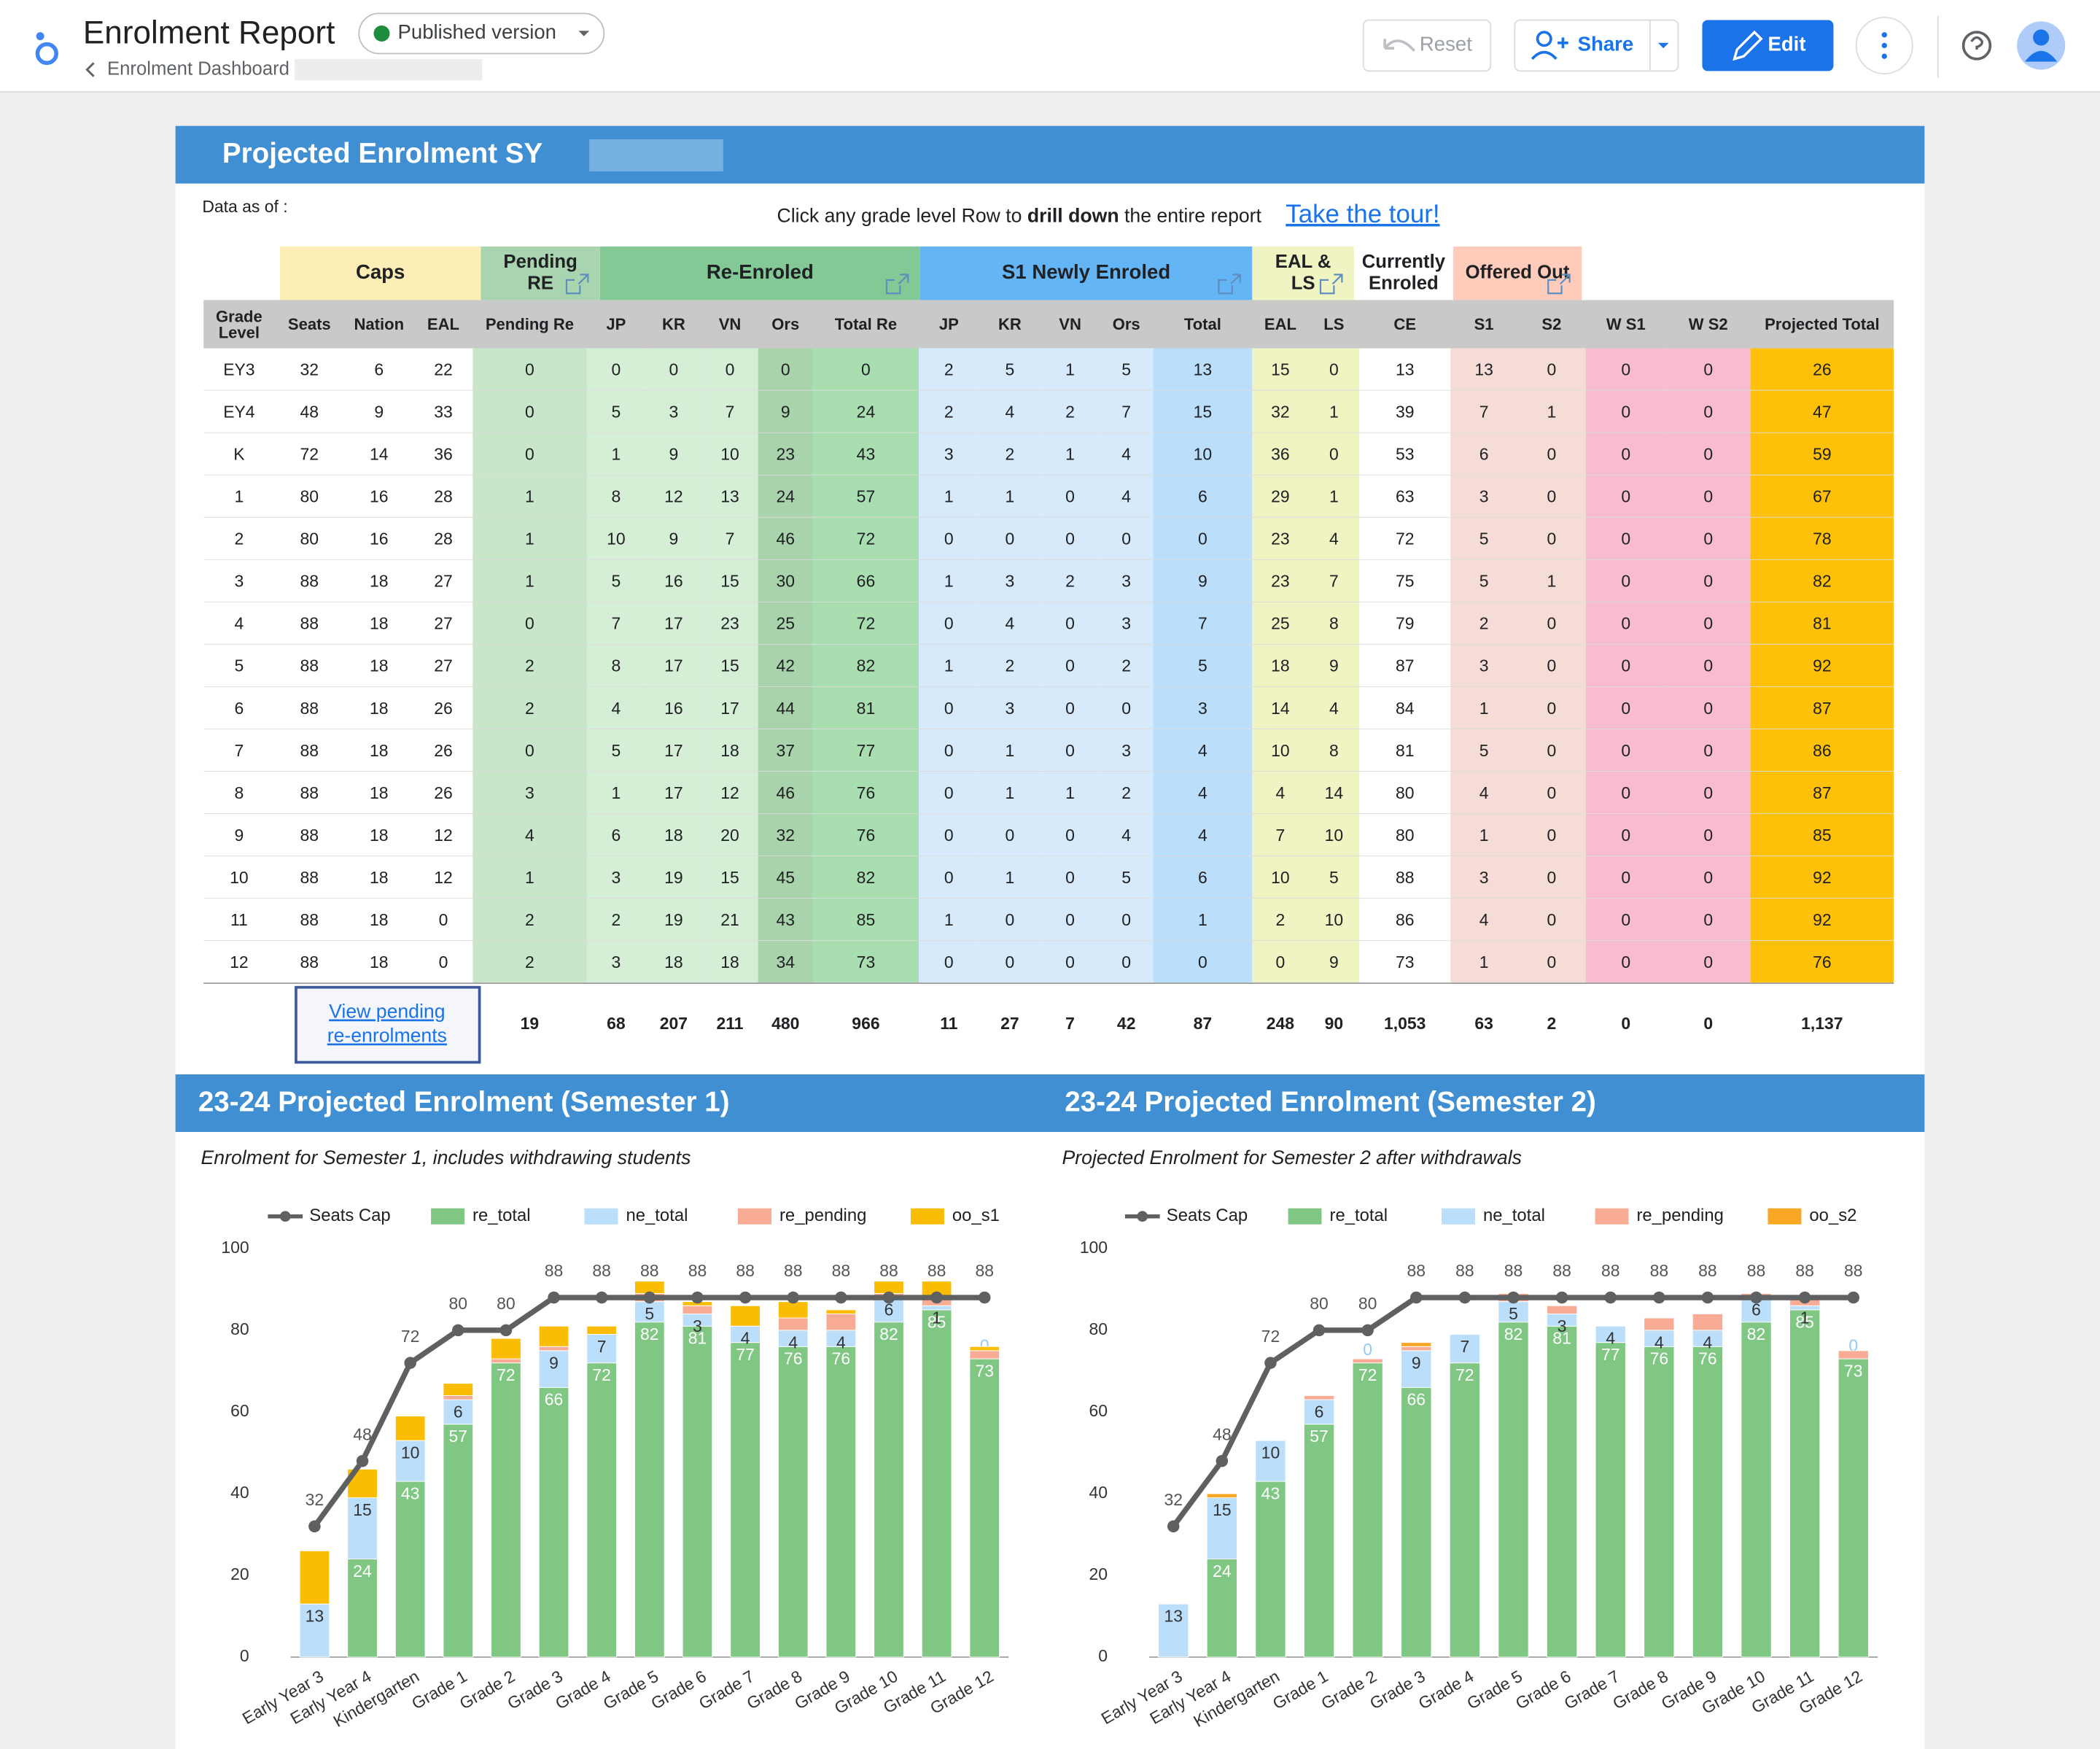 The image size is (2100, 1749). Describe the element at coordinates (198, 68) in the screenshot. I see `breadcrumb: Enrolment Dashboard` at that location.